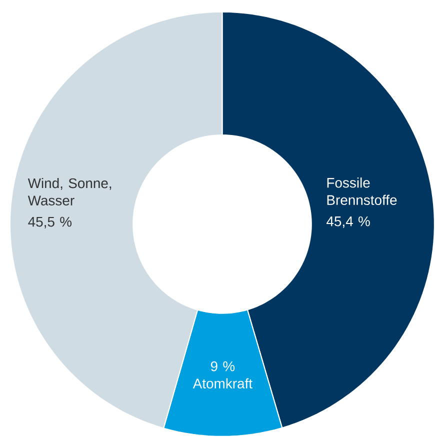 The height and width of the screenshot is (437, 435). I want to click on slice-label: Wind, Sonne, Wasser, so click(70, 192).